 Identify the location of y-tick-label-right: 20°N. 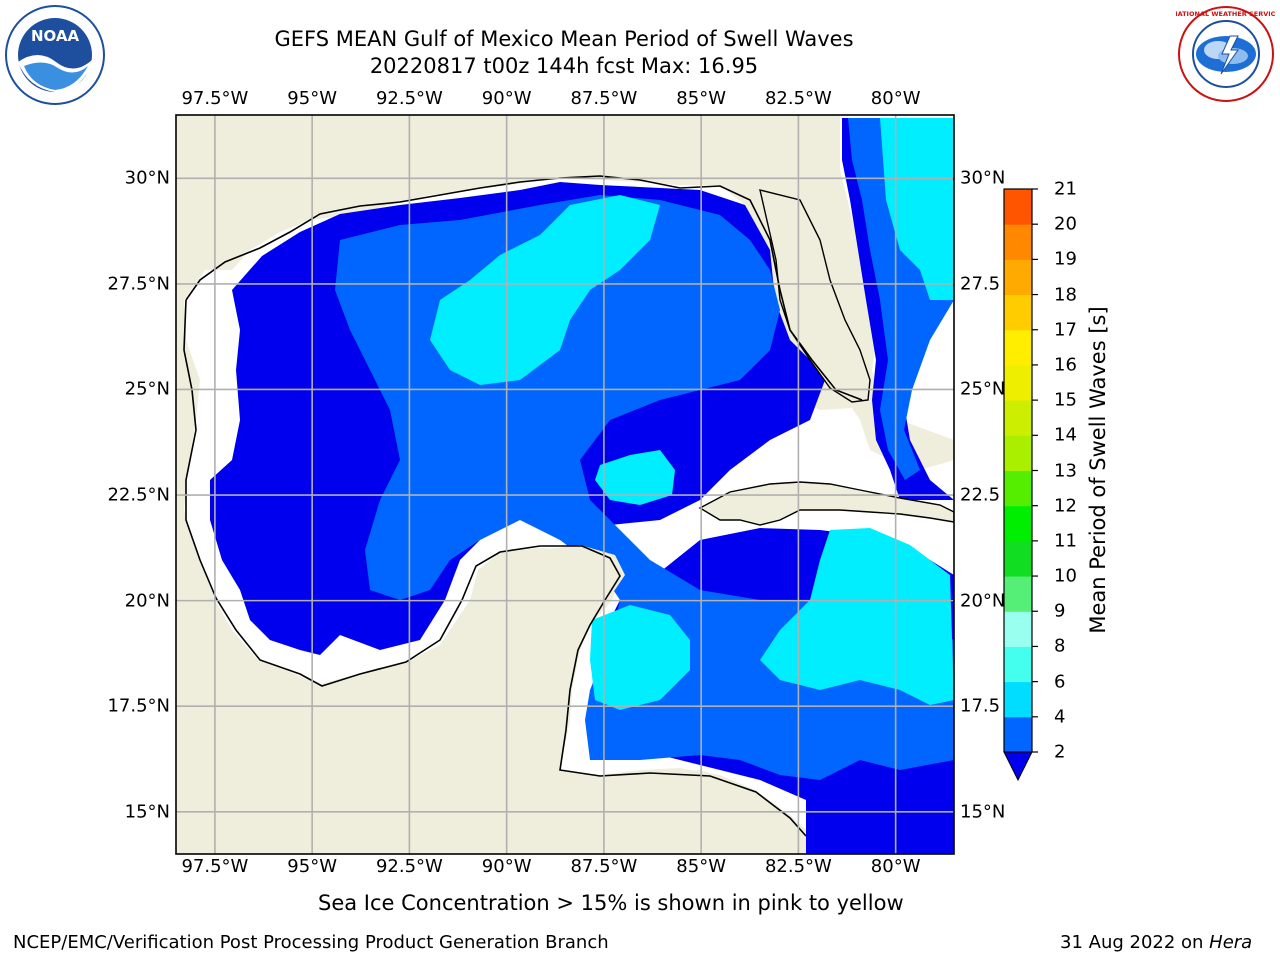
(983, 601).